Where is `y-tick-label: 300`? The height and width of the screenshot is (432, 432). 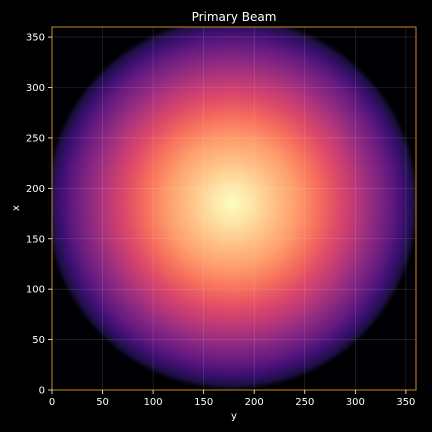
y-tick-label: 300 is located at coordinates (35, 88).